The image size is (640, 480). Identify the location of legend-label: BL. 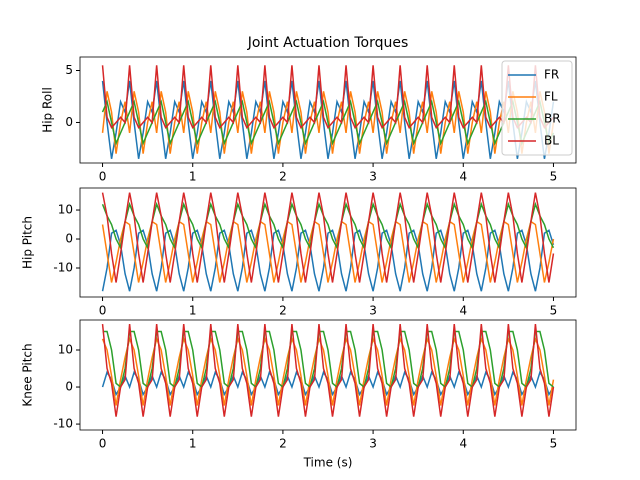
(551, 141).